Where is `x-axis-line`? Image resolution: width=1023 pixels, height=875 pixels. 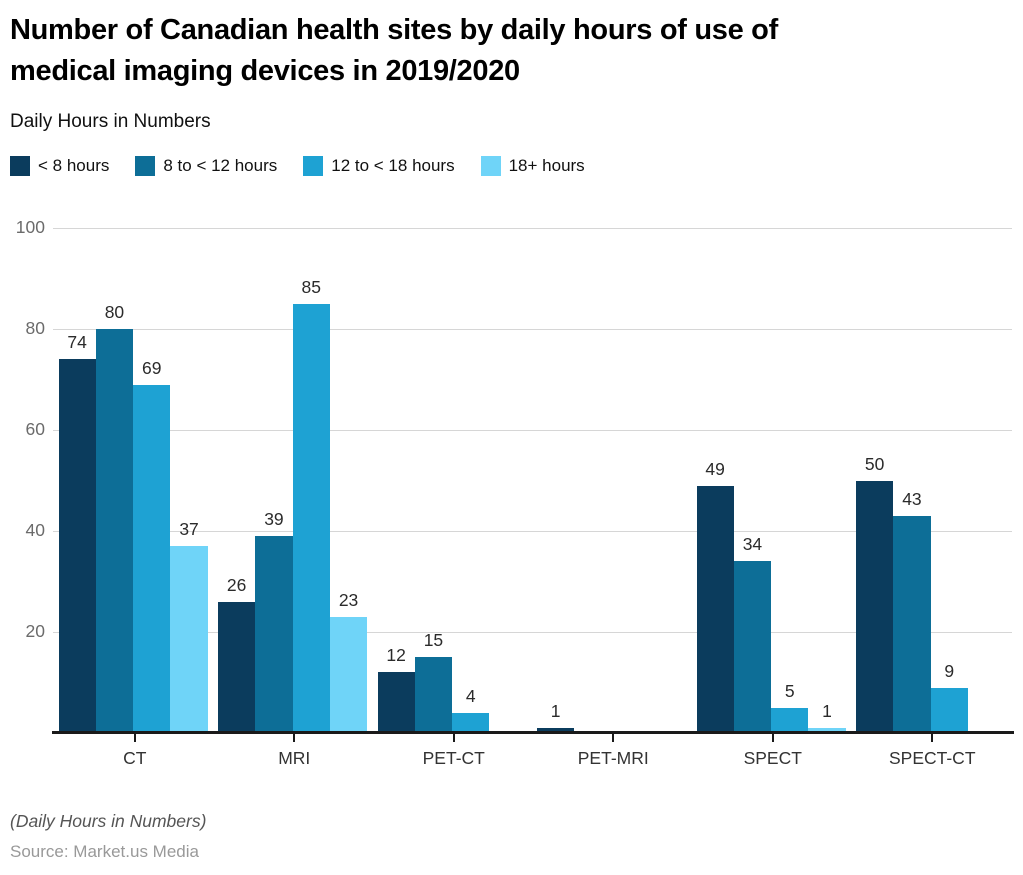 x-axis-line is located at coordinates (533, 732).